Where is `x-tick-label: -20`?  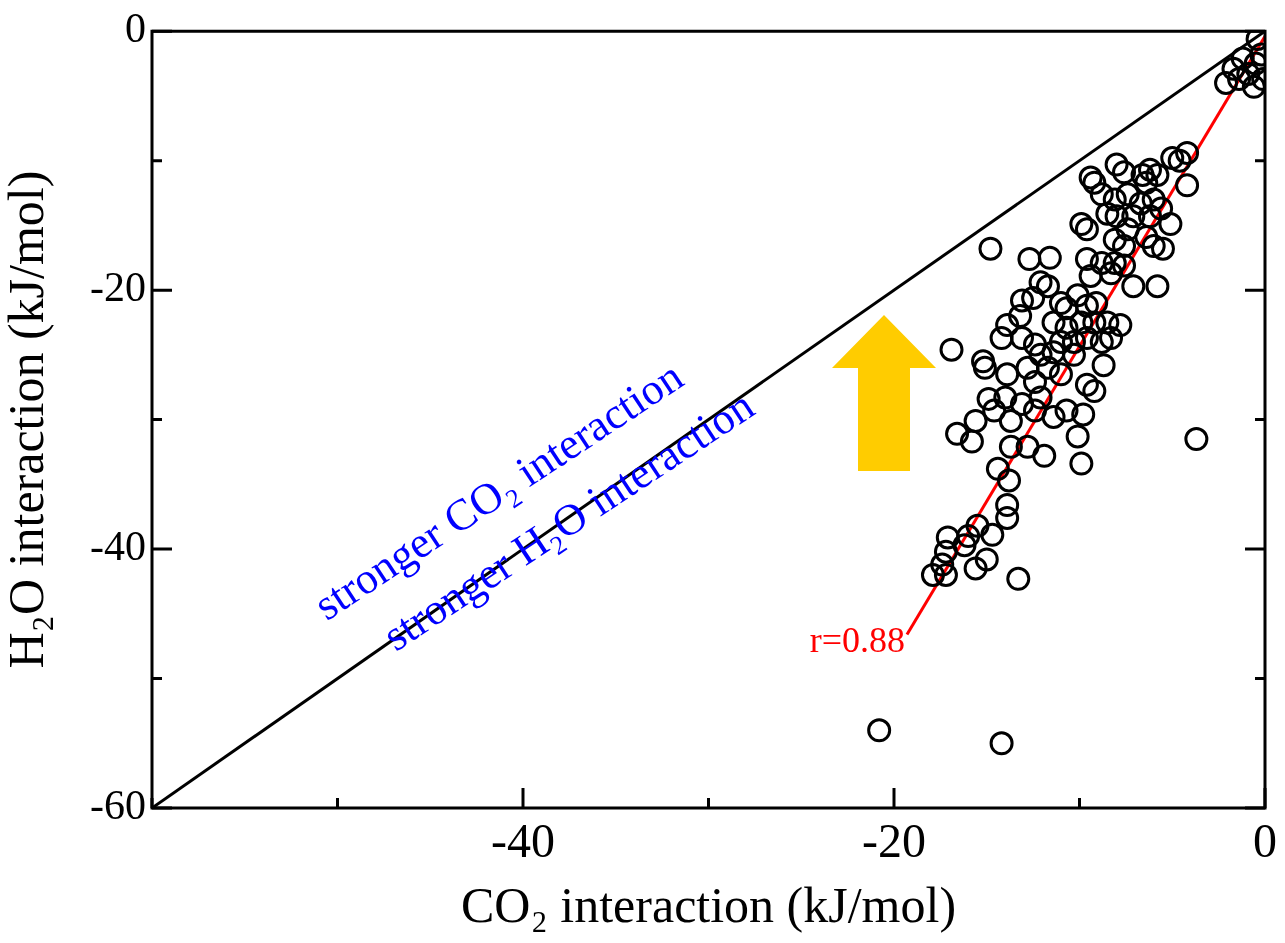 x-tick-label: -20 is located at coordinates (894, 841).